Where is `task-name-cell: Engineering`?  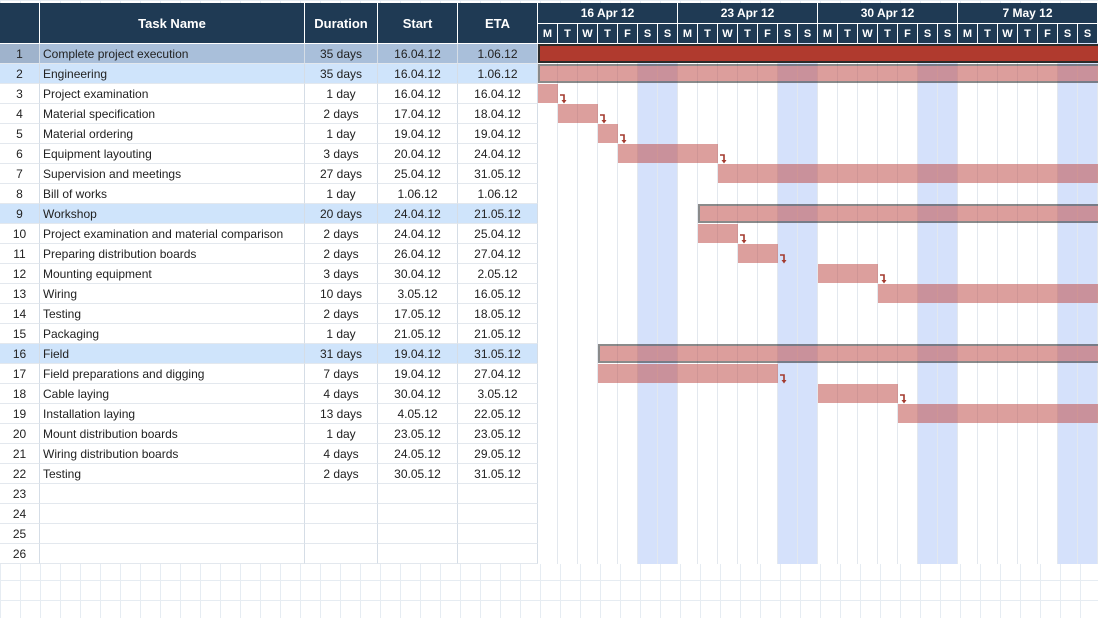 task-name-cell: Engineering is located at coordinates (172, 74).